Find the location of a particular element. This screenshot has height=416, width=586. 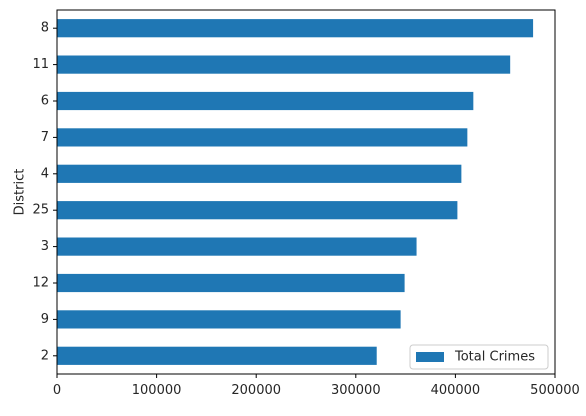

y-tick-label: 3 is located at coordinates (45, 246).